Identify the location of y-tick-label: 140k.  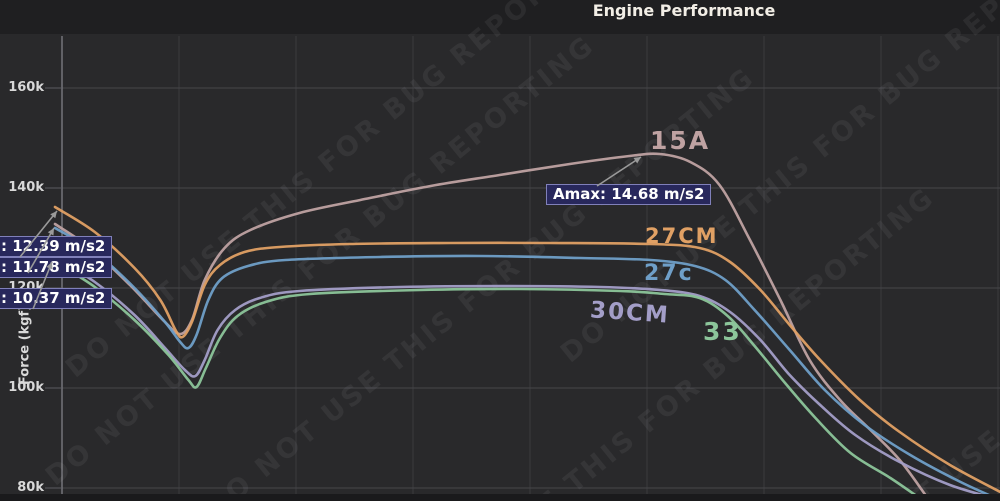
(26, 187).